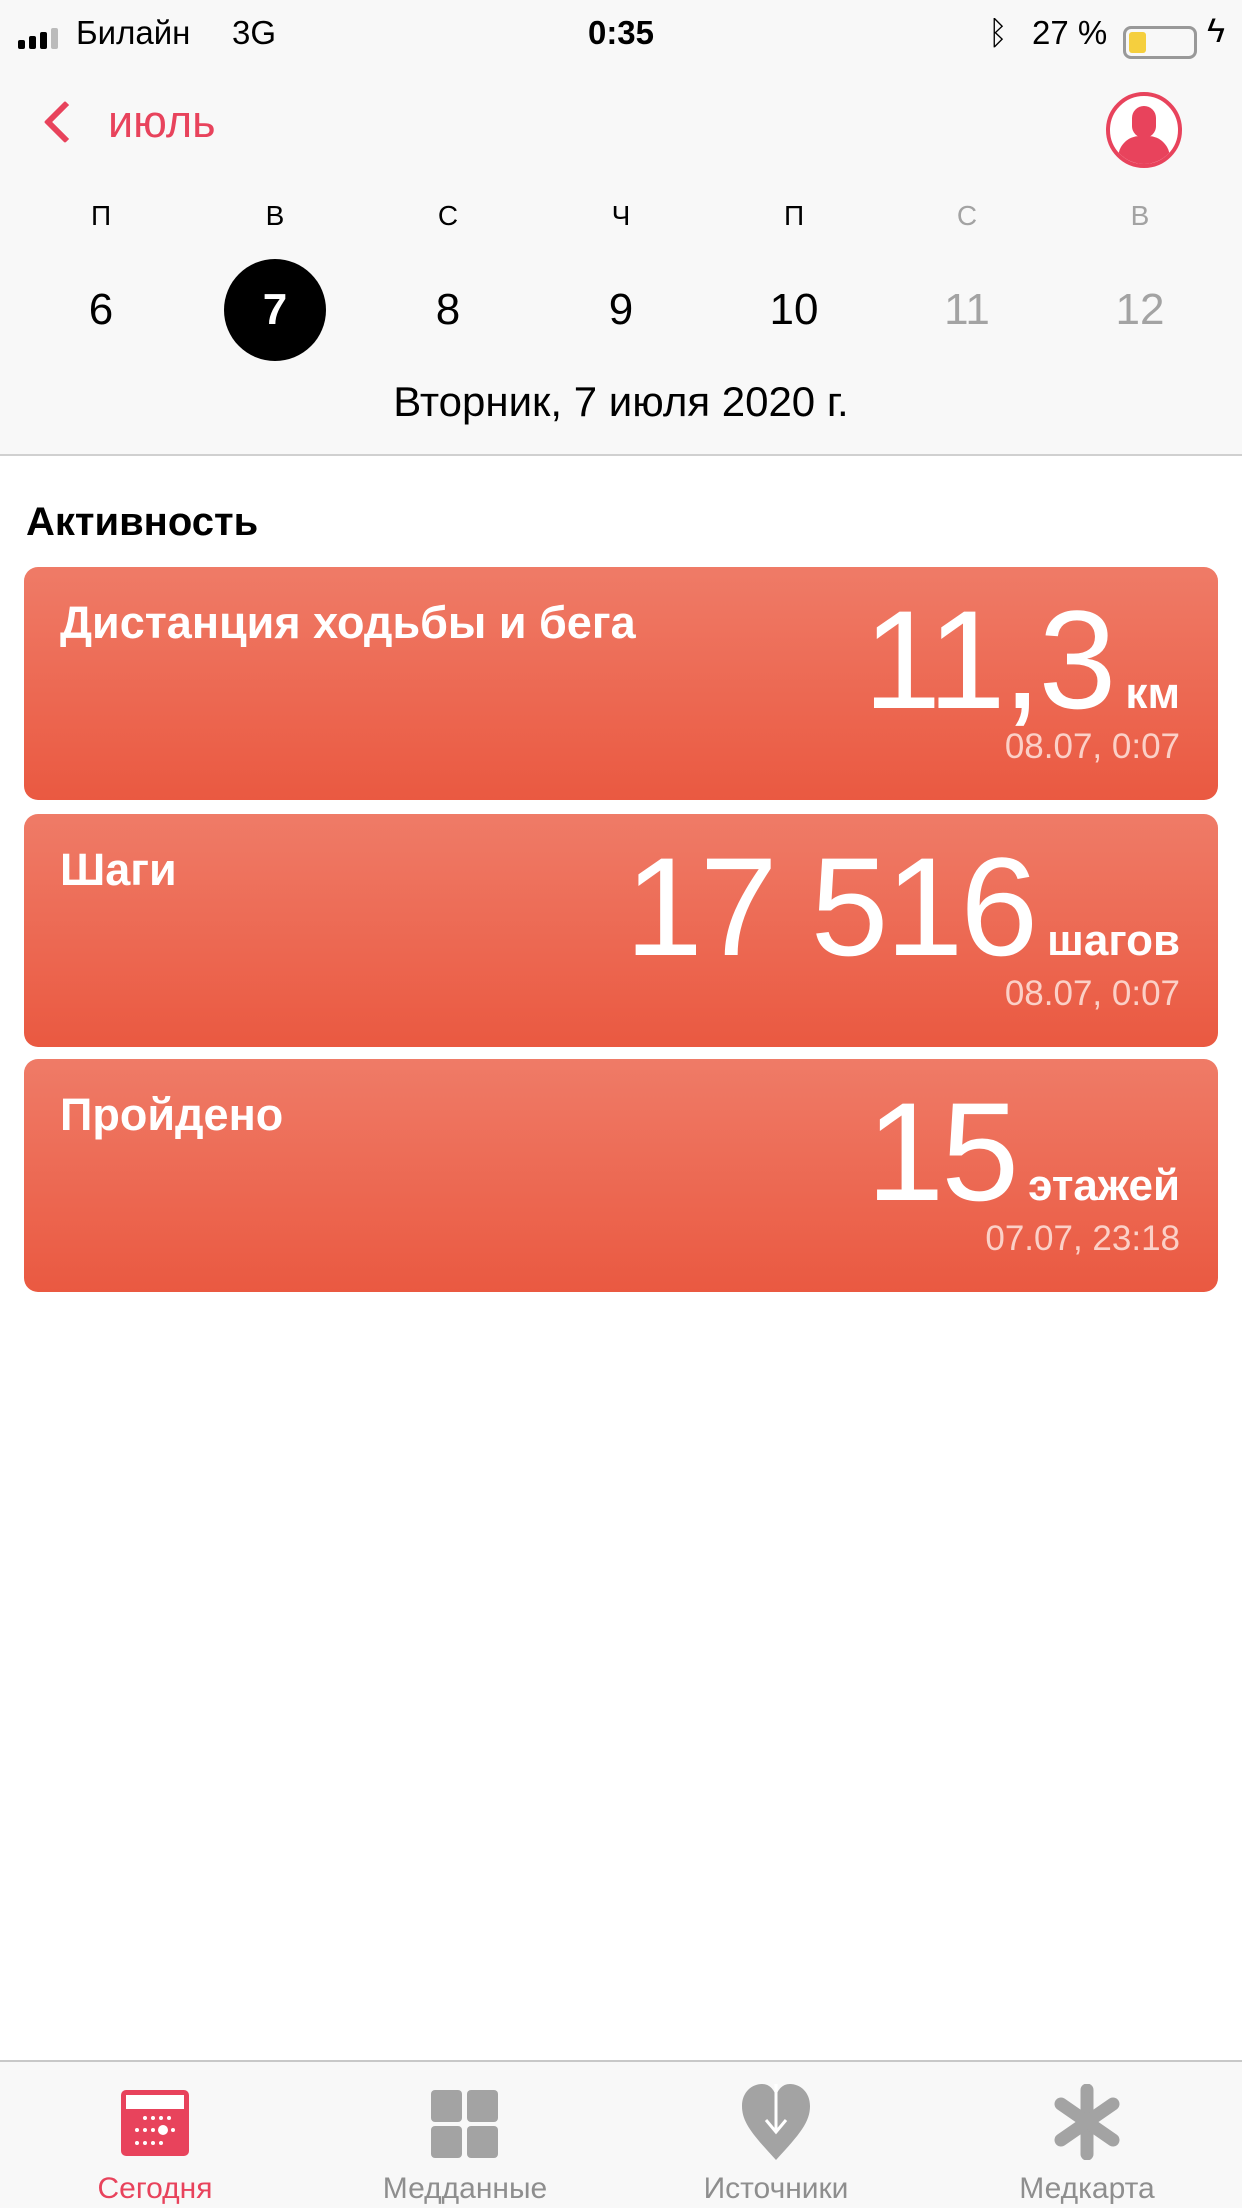 This screenshot has height=2210, width=1242. Describe the element at coordinates (118, 869) in the screenshot. I see `card-title: Шаги` at that location.